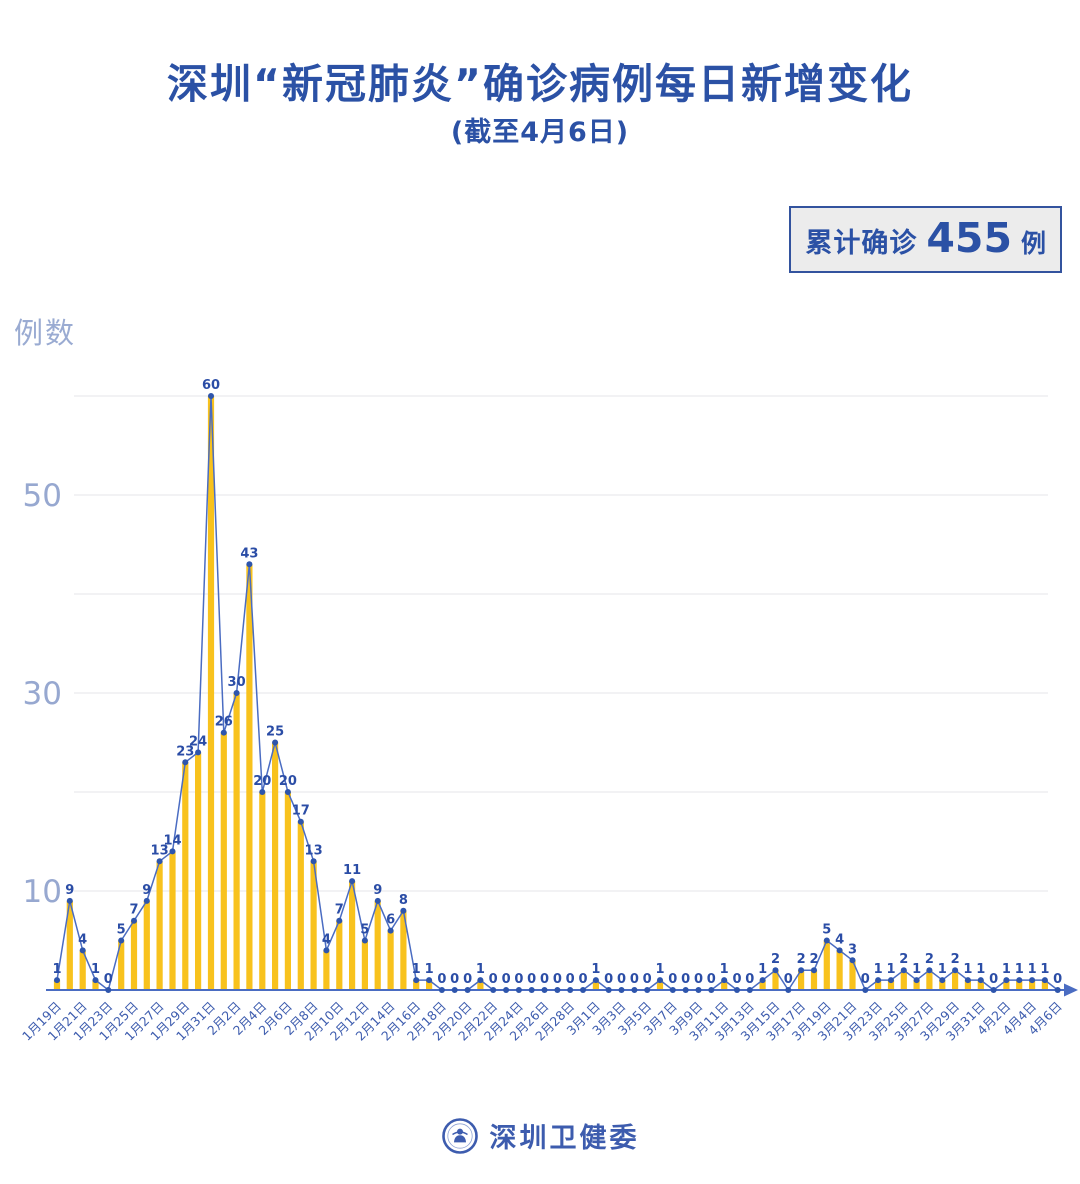 This screenshot has width=1080, height=1184. Describe the element at coordinates (861, 243) in the screenshot. I see `badge-label: 累计确诊` at that location.